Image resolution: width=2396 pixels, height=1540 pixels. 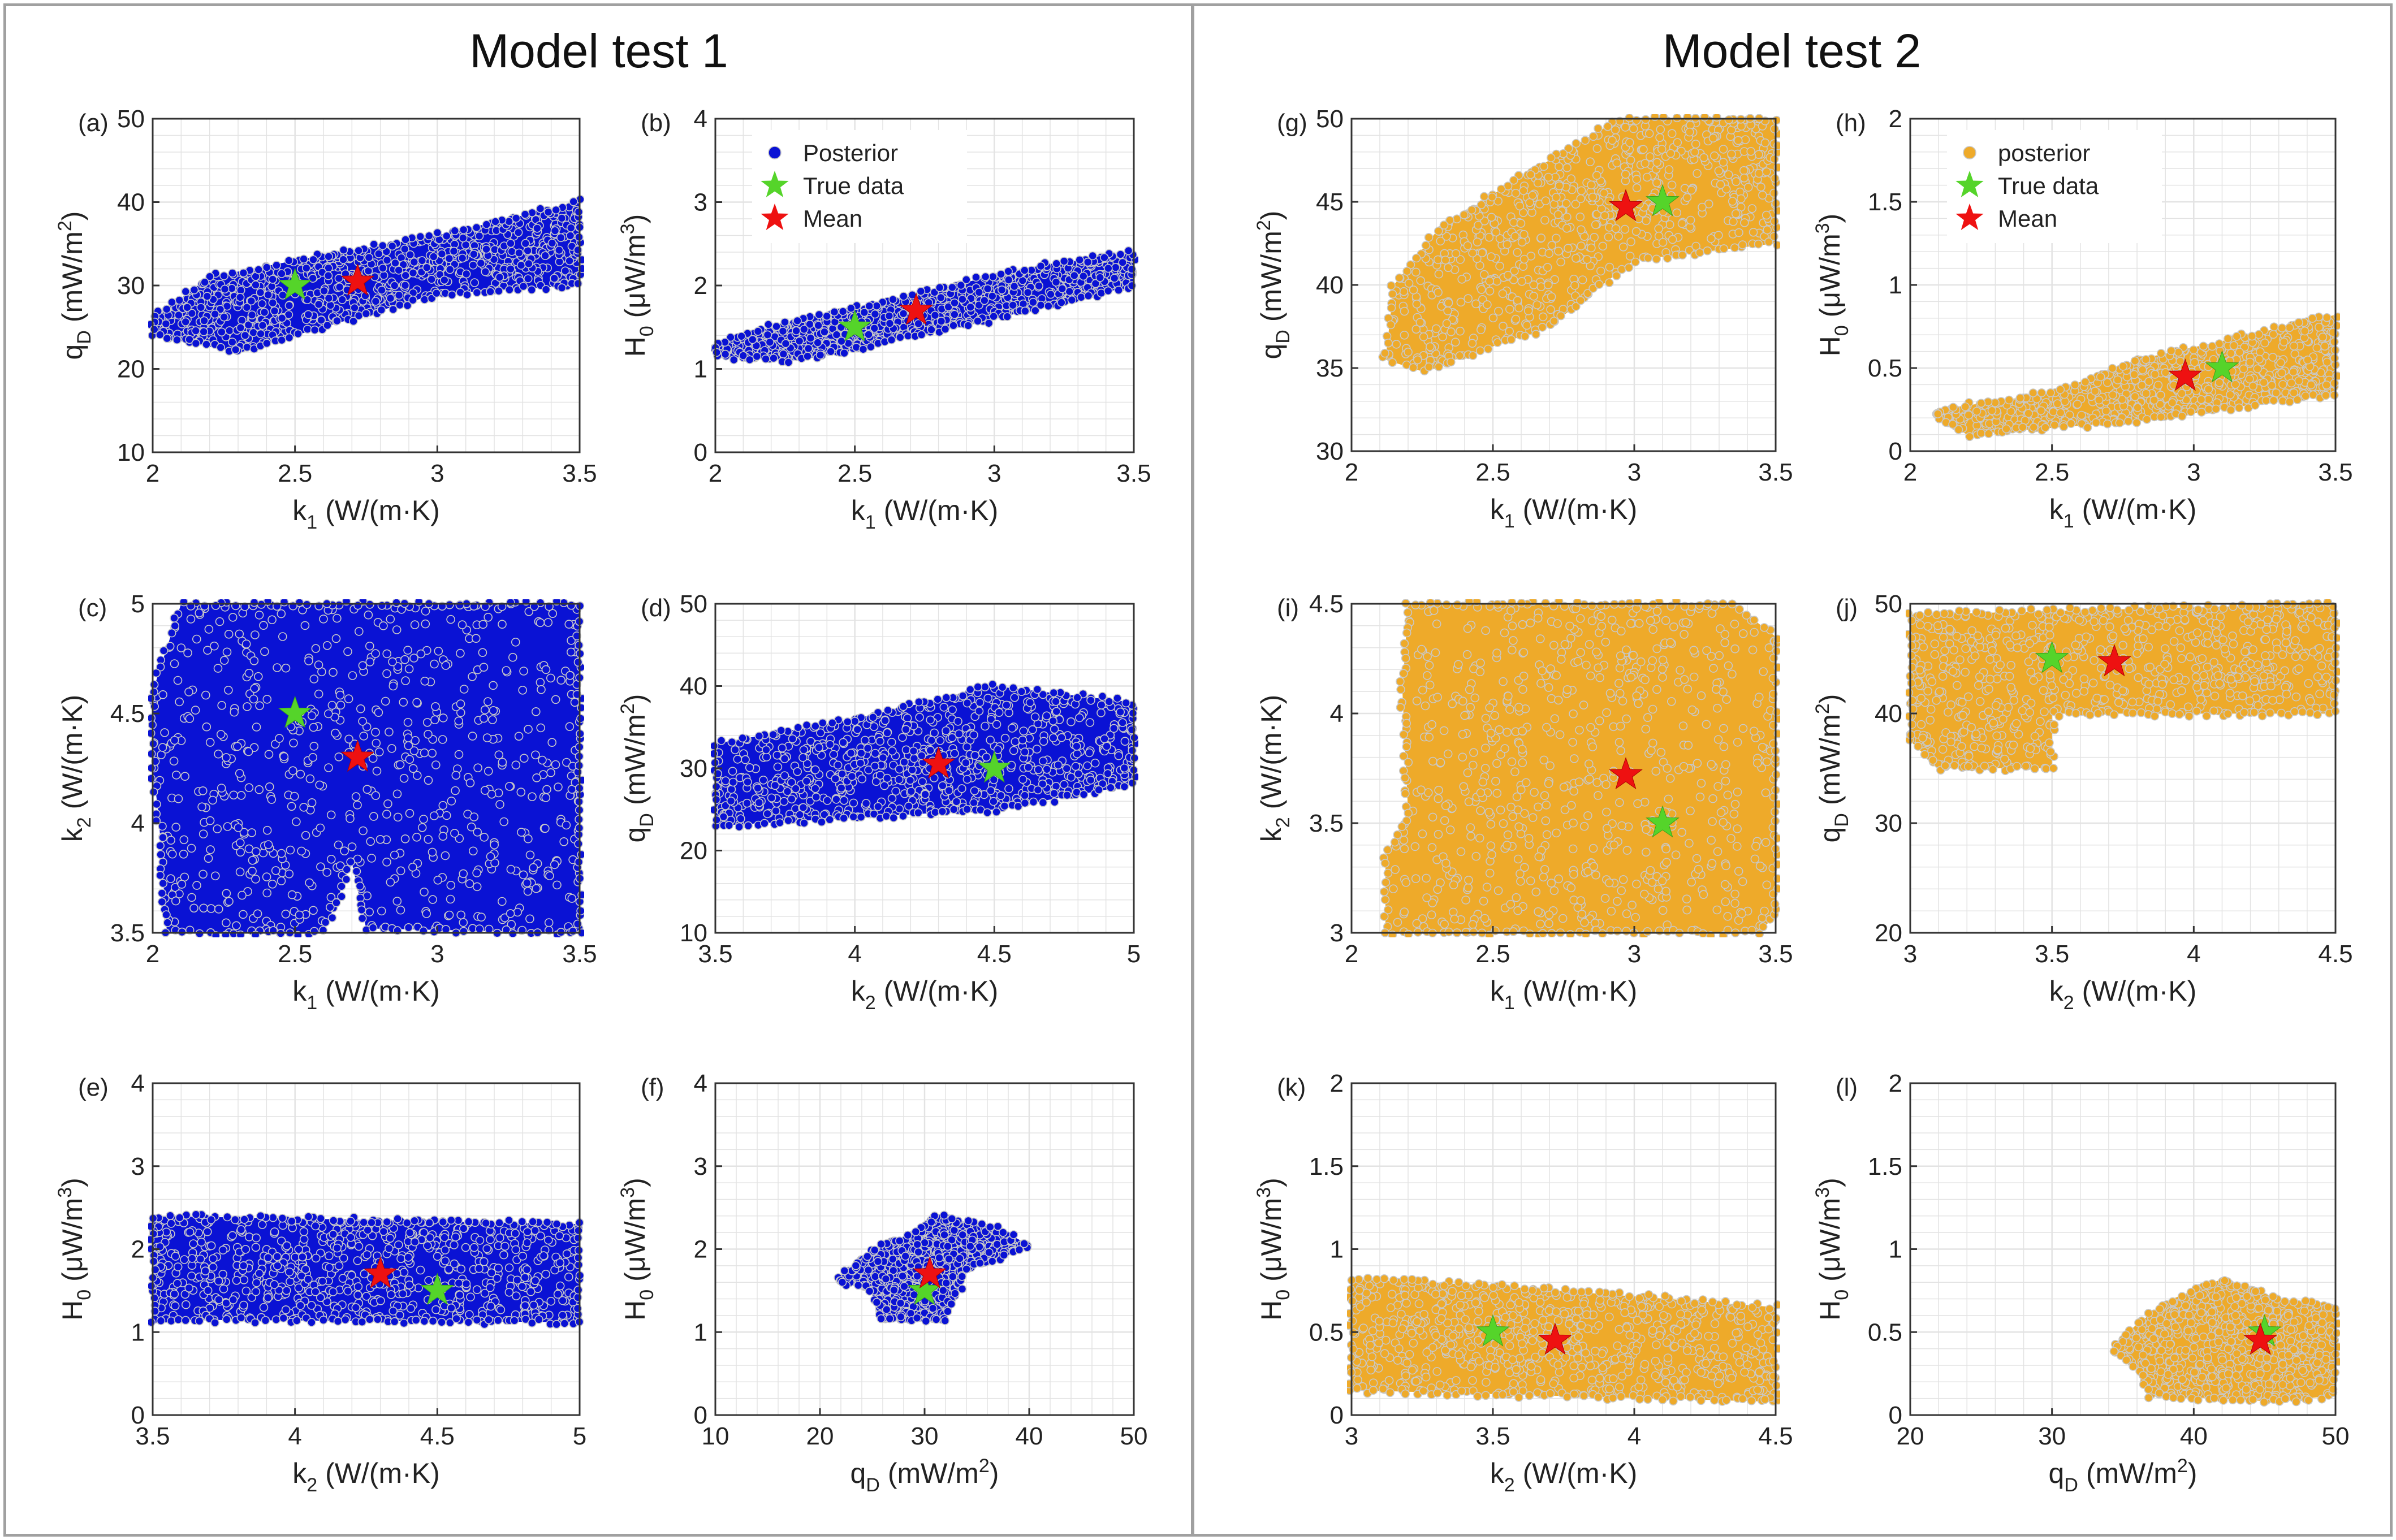 What do you see at coordinates (925, 994) in the screenshot?
I see `x-axis-label: k2 (W/(m·K)` at bounding box center [925, 994].